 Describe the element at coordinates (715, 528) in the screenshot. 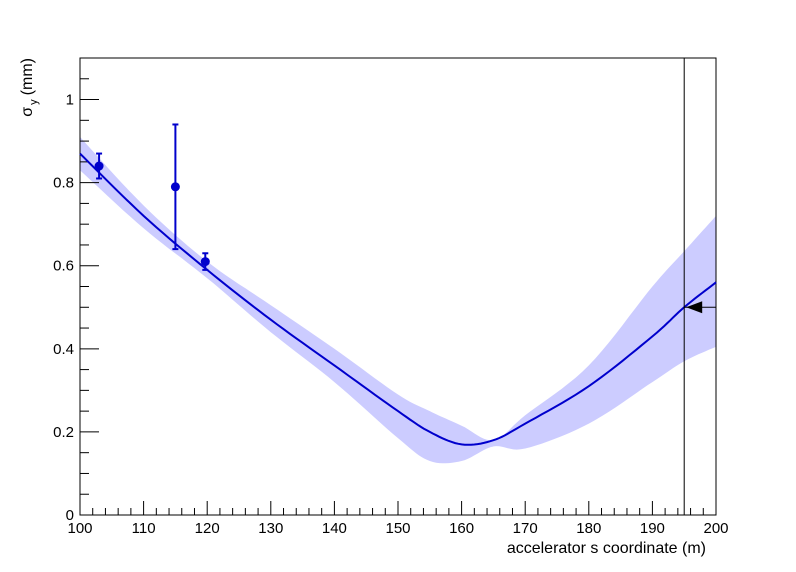

I see `x-tick-label: 200` at that location.